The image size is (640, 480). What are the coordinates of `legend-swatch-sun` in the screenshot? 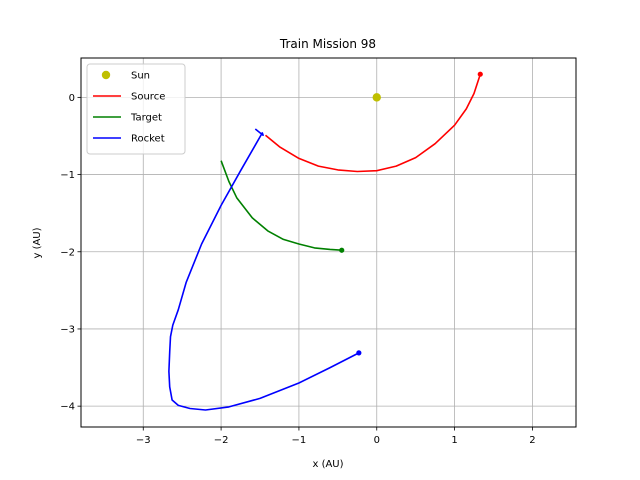 It's located at (106, 75).